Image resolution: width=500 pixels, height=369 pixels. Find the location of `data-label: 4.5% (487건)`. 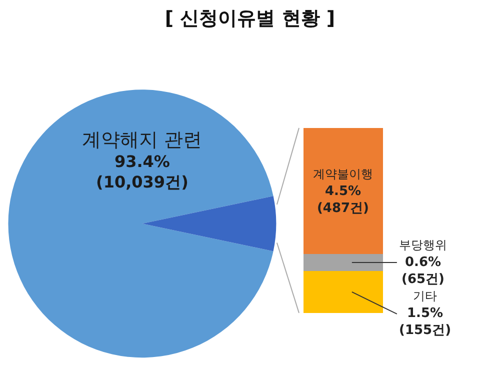

data-label: 4.5% (487건) is located at coordinates (343, 200).